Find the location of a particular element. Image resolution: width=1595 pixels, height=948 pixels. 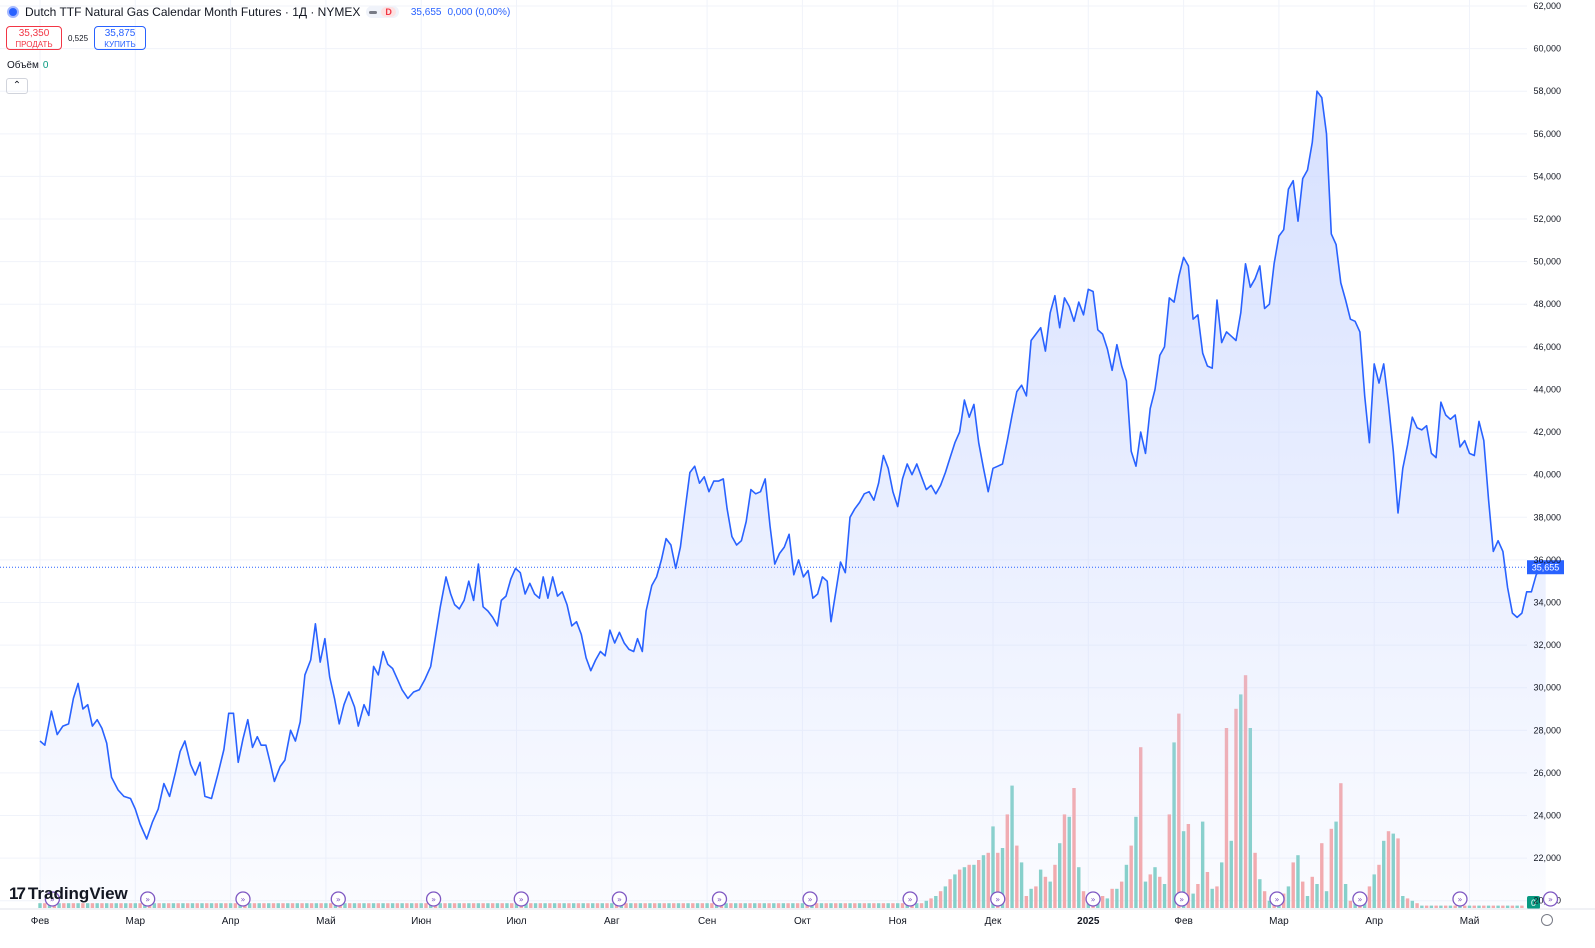

x-tick-label: Окт is located at coordinates (802, 921).